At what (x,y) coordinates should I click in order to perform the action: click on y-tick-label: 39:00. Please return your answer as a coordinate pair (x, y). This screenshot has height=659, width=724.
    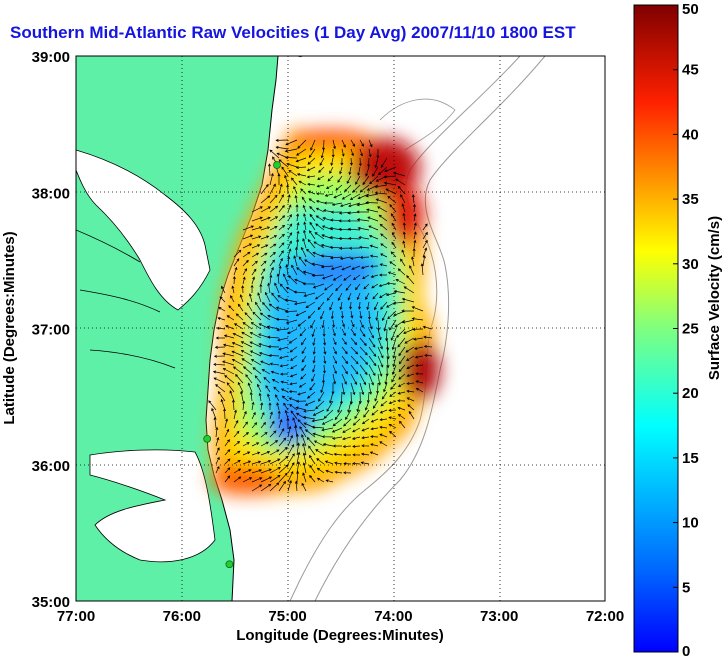
    Looking at the image, I should click on (51, 57).